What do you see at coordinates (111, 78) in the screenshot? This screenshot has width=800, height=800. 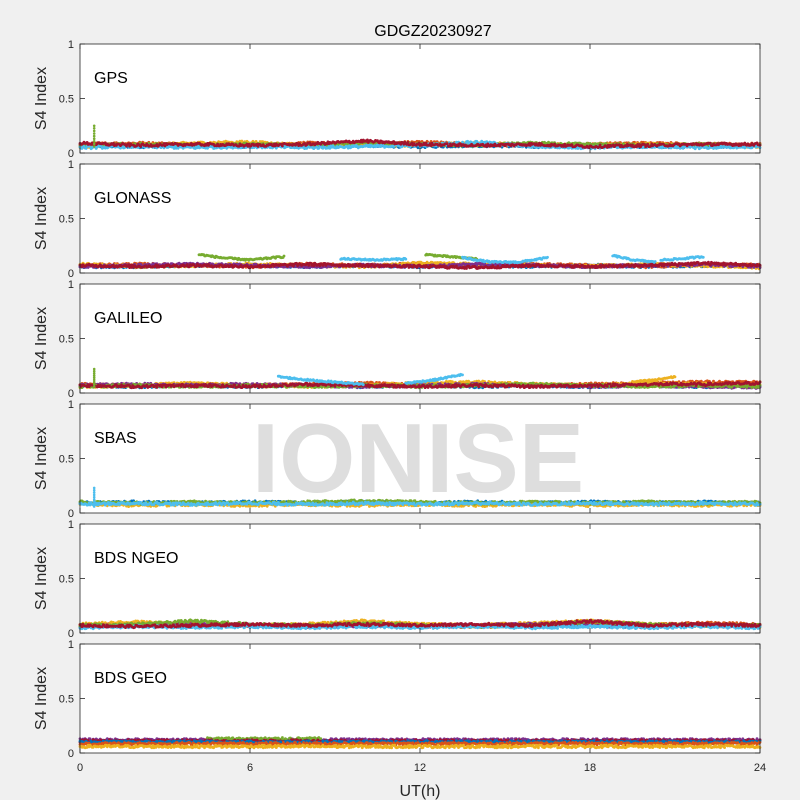 I see `panel-label: GPS` at bounding box center [111, 78].